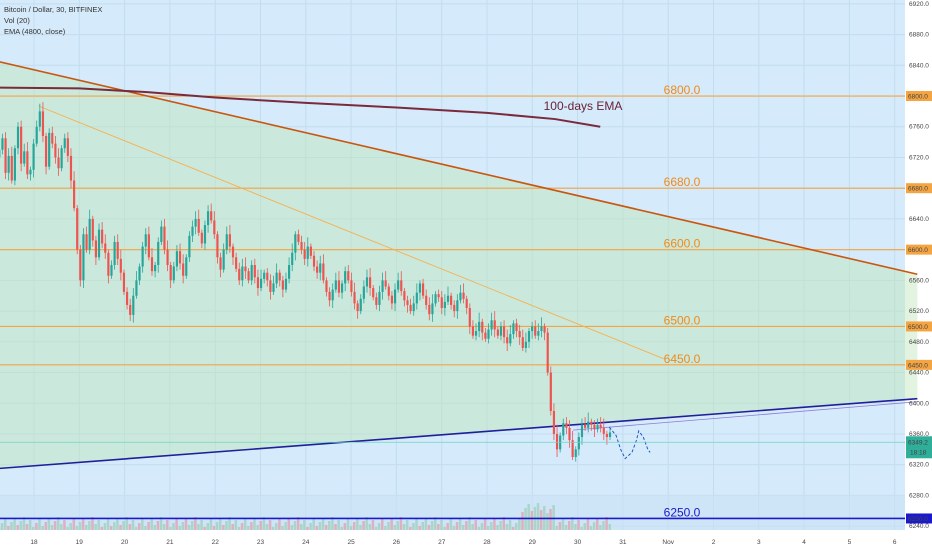 This screenshot has height=550, width=932. What do you see at coordinates (629, 443) in the screenshot?
I see `projection-curve` at bounding box center [629, 443].